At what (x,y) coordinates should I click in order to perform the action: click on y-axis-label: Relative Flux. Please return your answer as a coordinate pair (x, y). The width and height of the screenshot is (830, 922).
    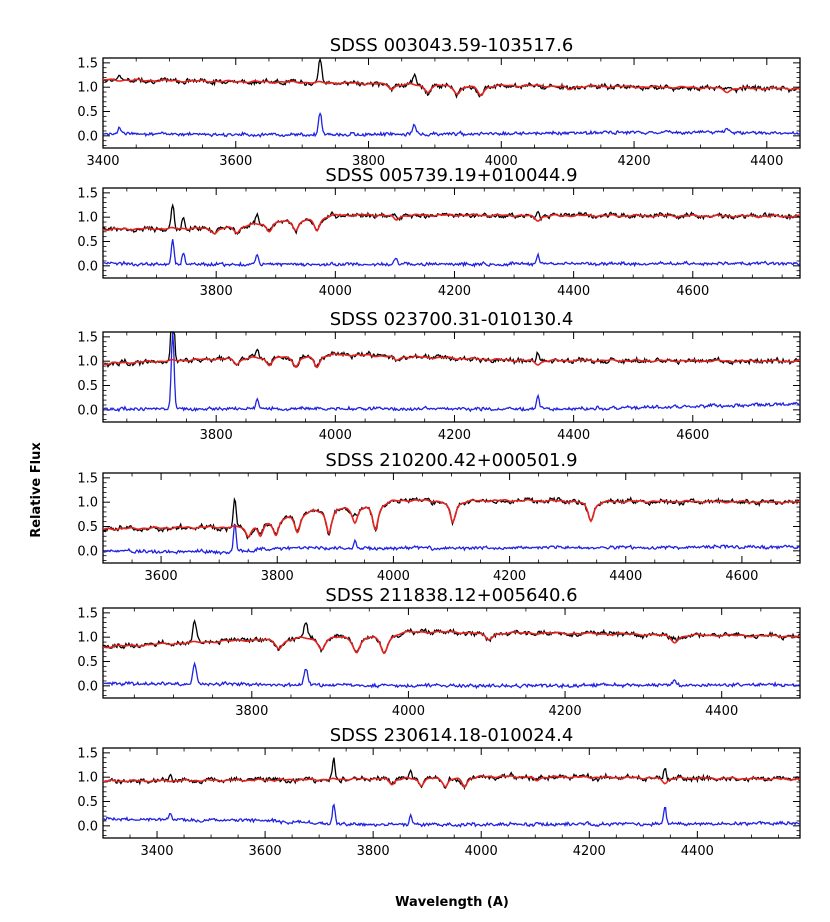
    Looking at the image, I should click on (36, 490).